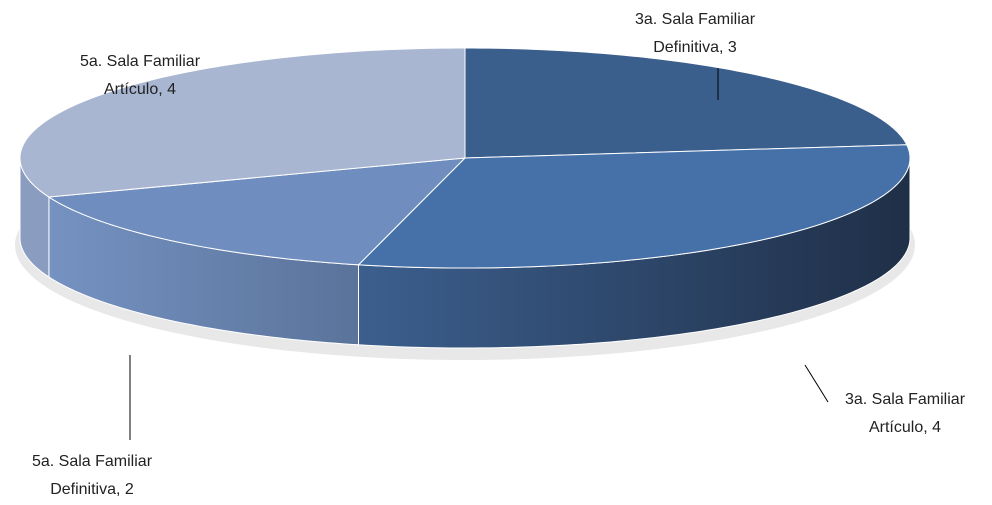 This screenshot has width=992, height=505. What do you see at coordinates (695, 47) in the screenshot?
I see `data-label: Definitiva, 3` at bounding box center [695, 47].